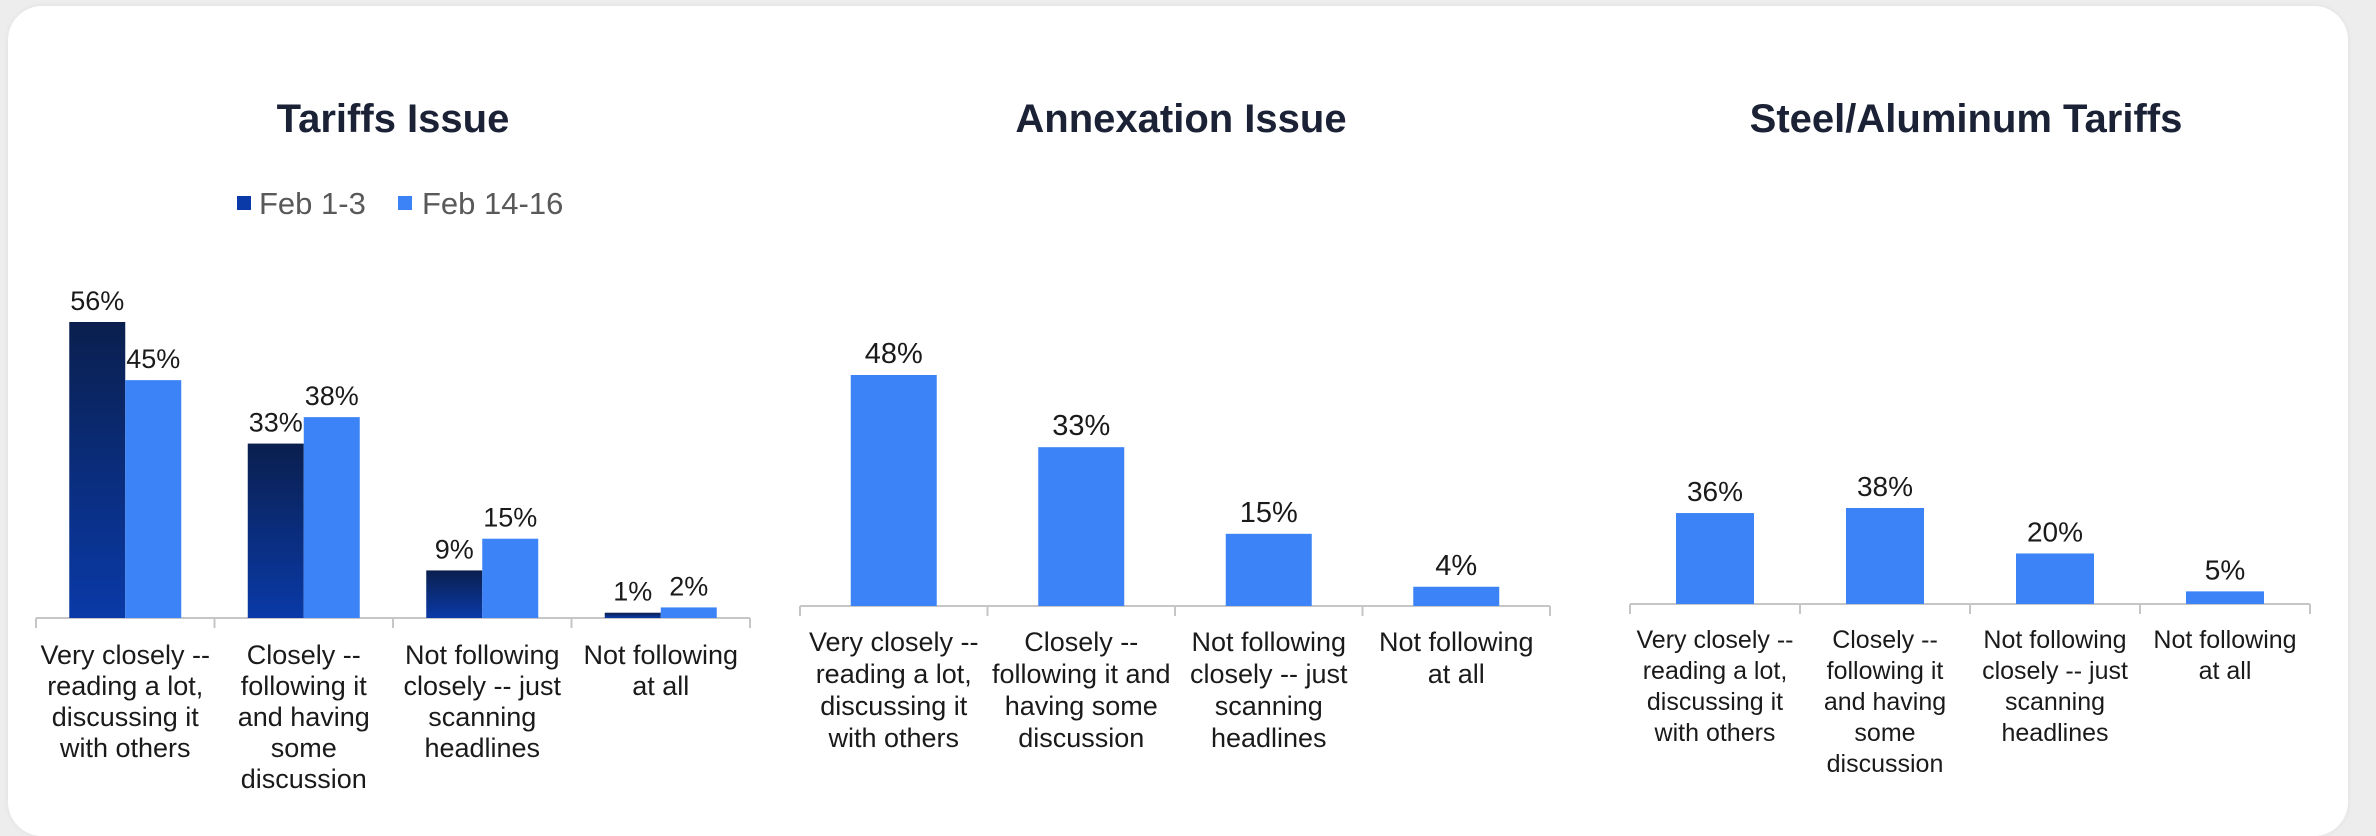  I want to click on category-label-steel-aluminum-2: discussion, so click(1885, 764).